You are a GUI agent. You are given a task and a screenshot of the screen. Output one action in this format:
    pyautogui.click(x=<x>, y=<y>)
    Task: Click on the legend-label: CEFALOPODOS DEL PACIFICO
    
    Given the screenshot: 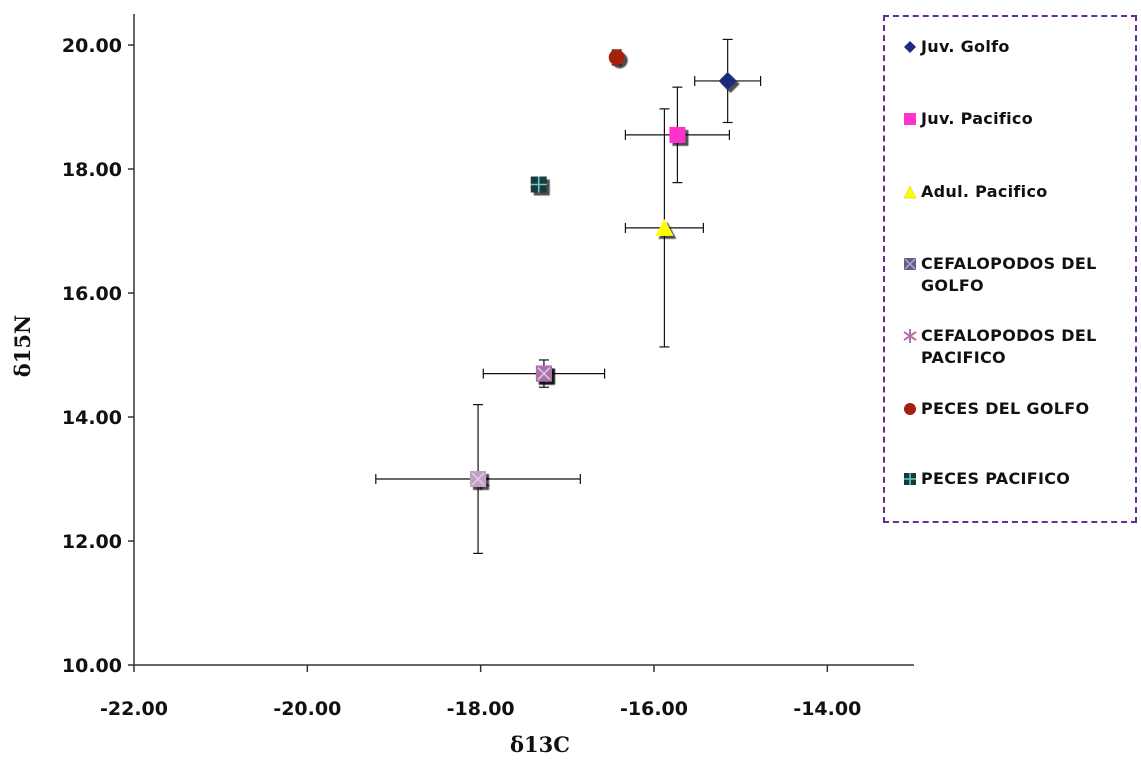 What is the action you would take?
    pyautogui.click(x=1009, y=346)
    